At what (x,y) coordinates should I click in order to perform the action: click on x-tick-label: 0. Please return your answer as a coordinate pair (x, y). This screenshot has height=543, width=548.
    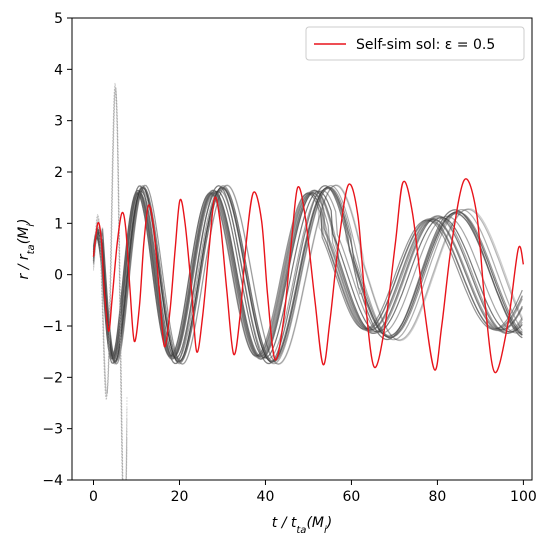
    Looking at the image, I should click on (93, 497).